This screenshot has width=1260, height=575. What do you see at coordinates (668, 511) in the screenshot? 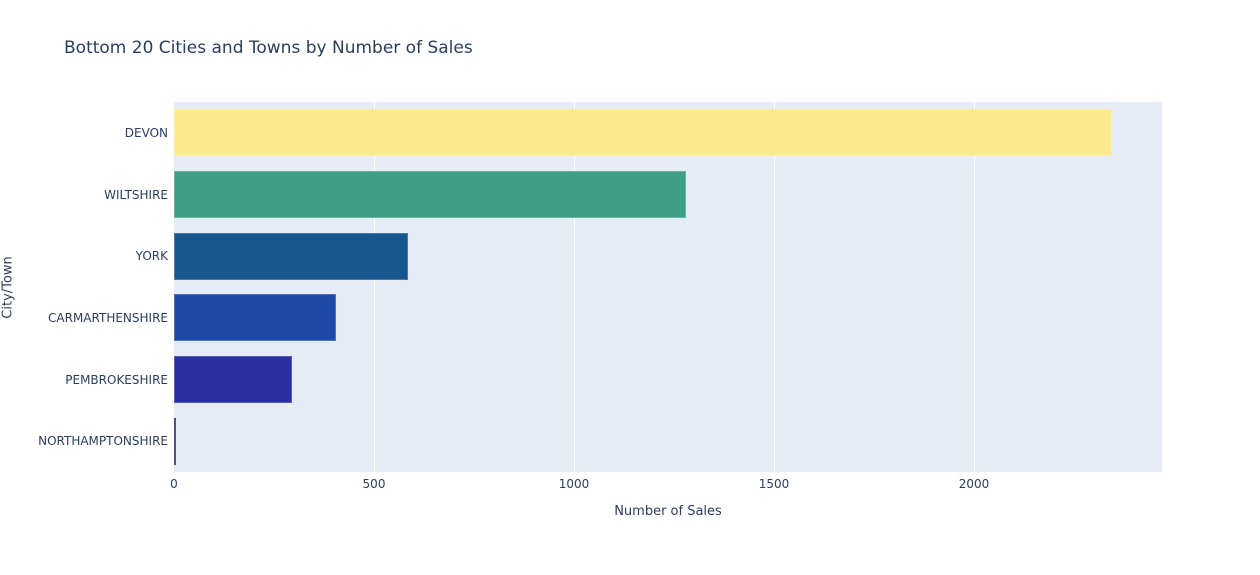
I see `x-axis-title: Number of Sales` at bounding box center [668, 511].